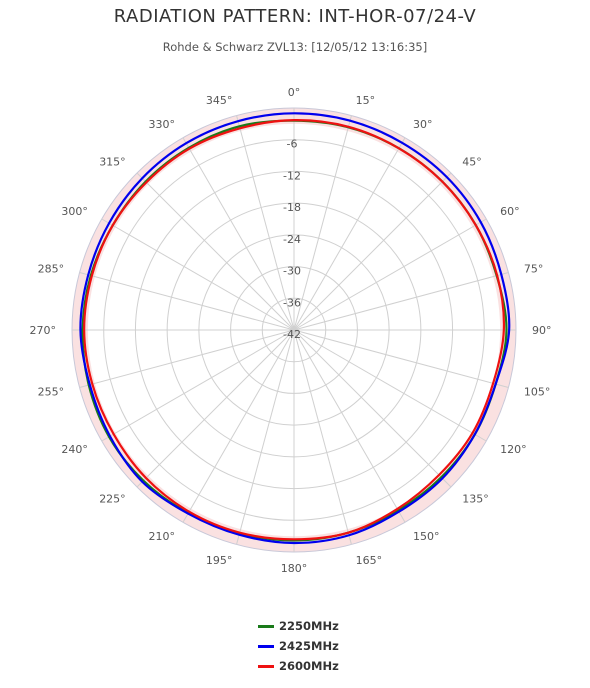 The image size is (590, 688). Describe the element at coordinates (112, 162) in the screenshot. I see `angle-tick-label: 315°` at that location.